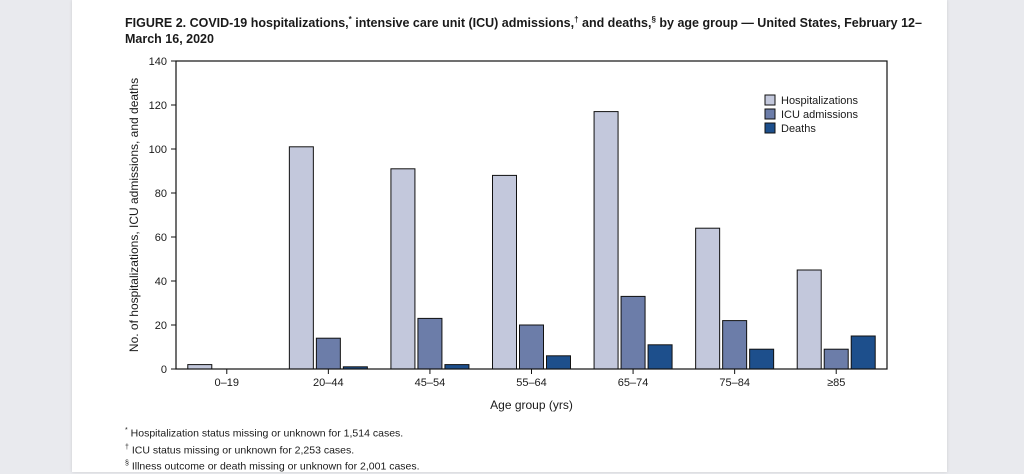  What do you see at coordinates (161, 282) in the screenshot?
I see `y-tick-label: 40` at bounding box center [161, 282].